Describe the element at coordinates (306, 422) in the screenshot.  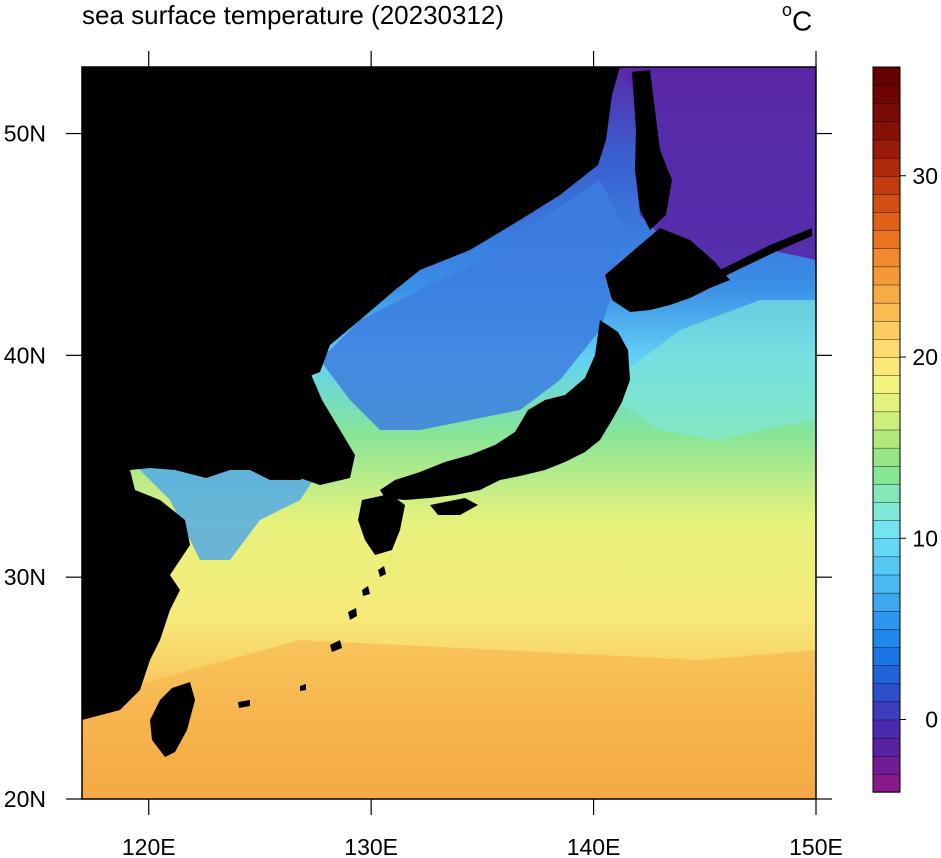
I see `korean-peninsula` at that location.